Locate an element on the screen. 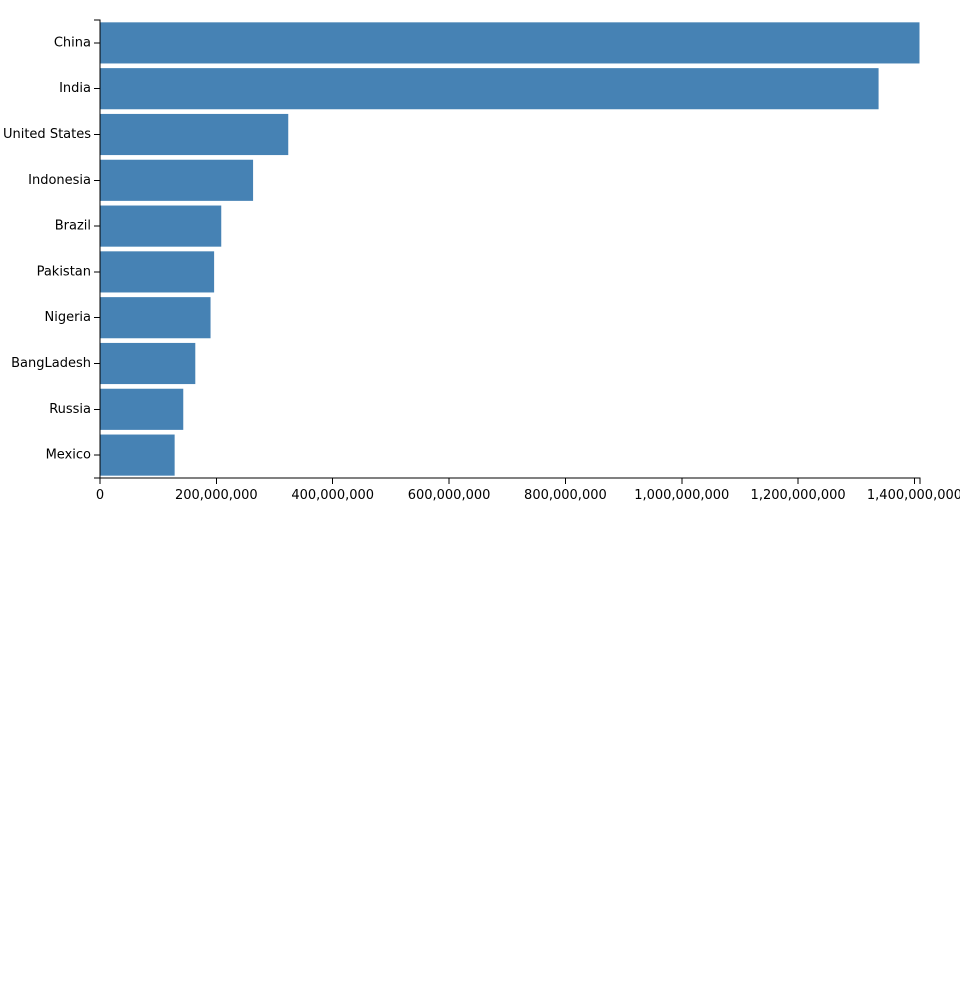 The height and width of the screenshot is (1000, 960). x-tick-label: 1,000,000,000 is located at coordinates (681, 495).